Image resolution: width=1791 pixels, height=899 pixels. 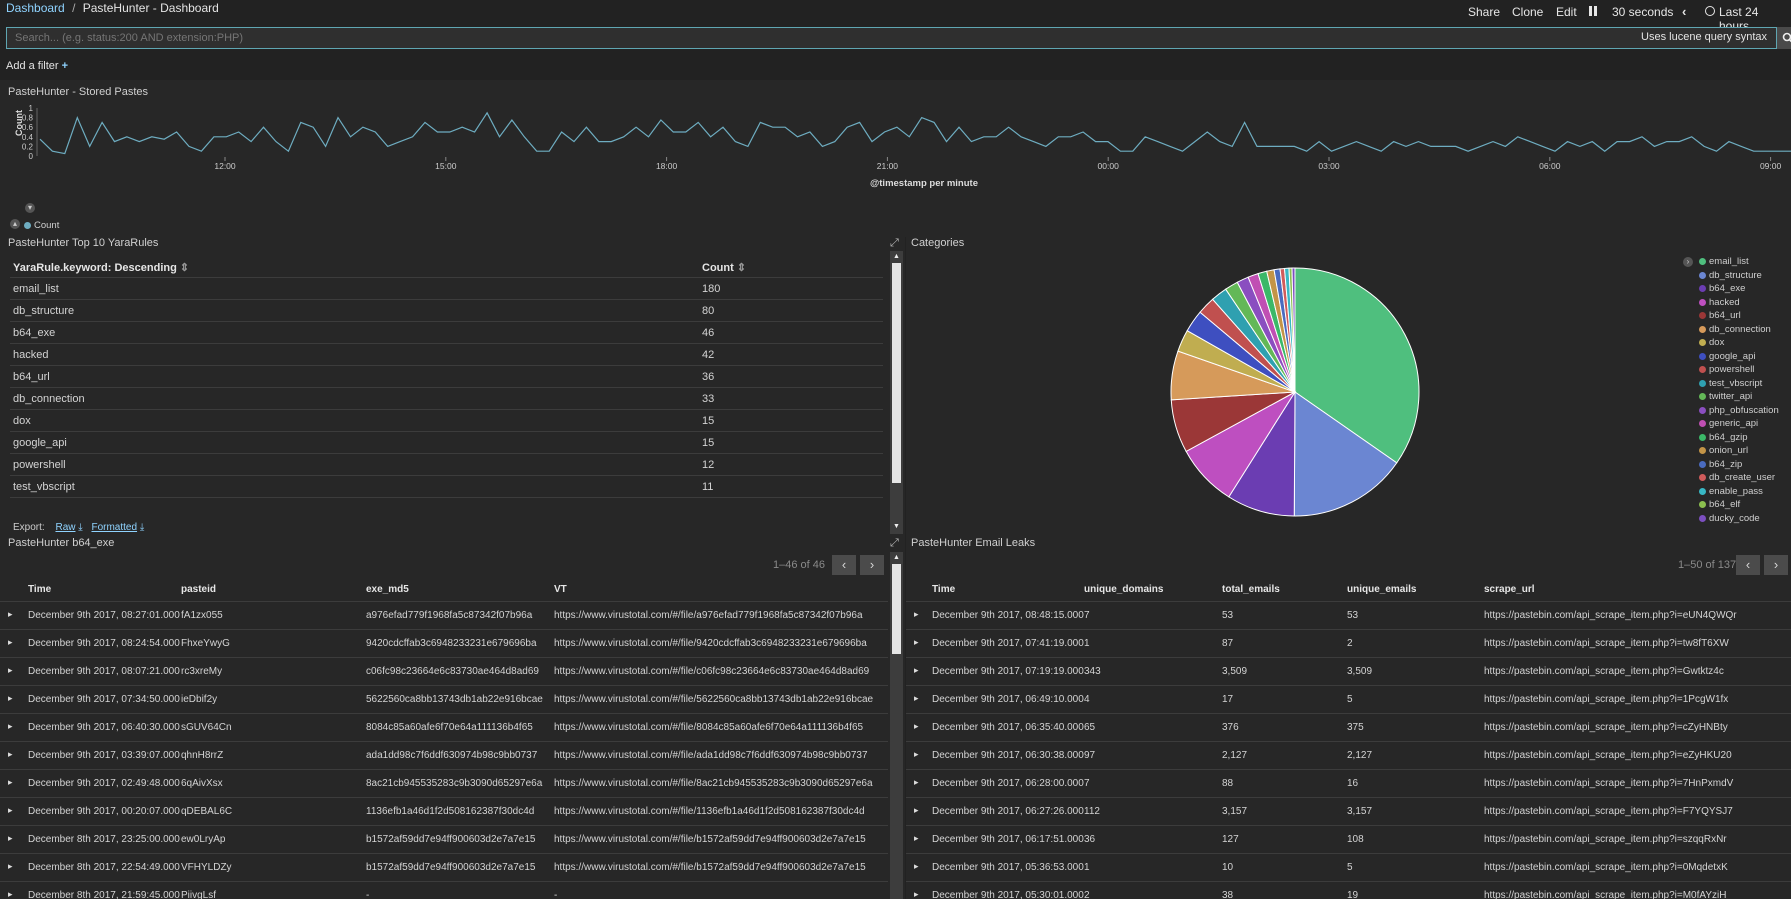 I want to click on lucene-syntax-link: Uses lucene query syntax, so click(x=1704, y=37).